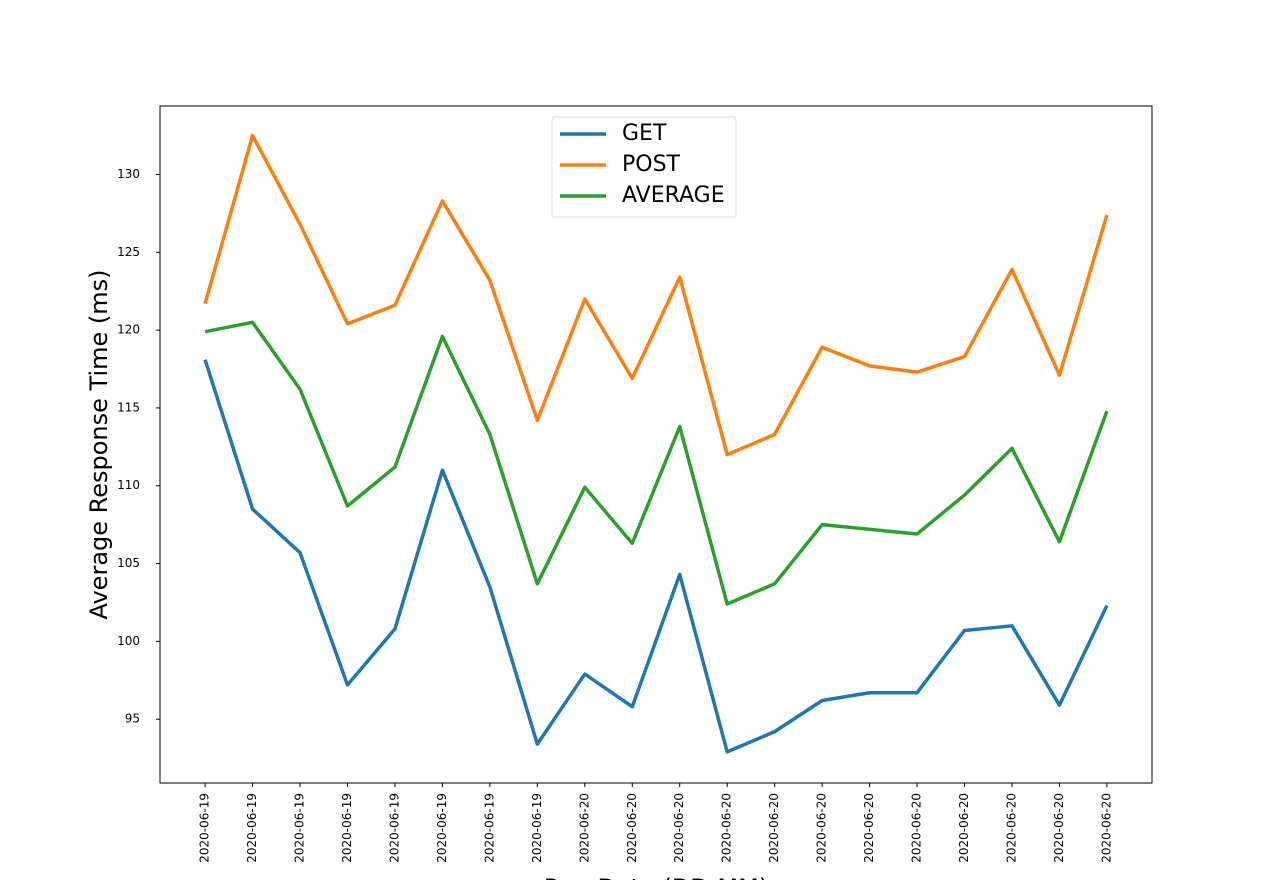 The height and width of the screenshot is (880, 1280). What do you see at coordinates (128, 563) in the screenshot?
I see `y-tick-label: 105` at bounding box center [128, 563].